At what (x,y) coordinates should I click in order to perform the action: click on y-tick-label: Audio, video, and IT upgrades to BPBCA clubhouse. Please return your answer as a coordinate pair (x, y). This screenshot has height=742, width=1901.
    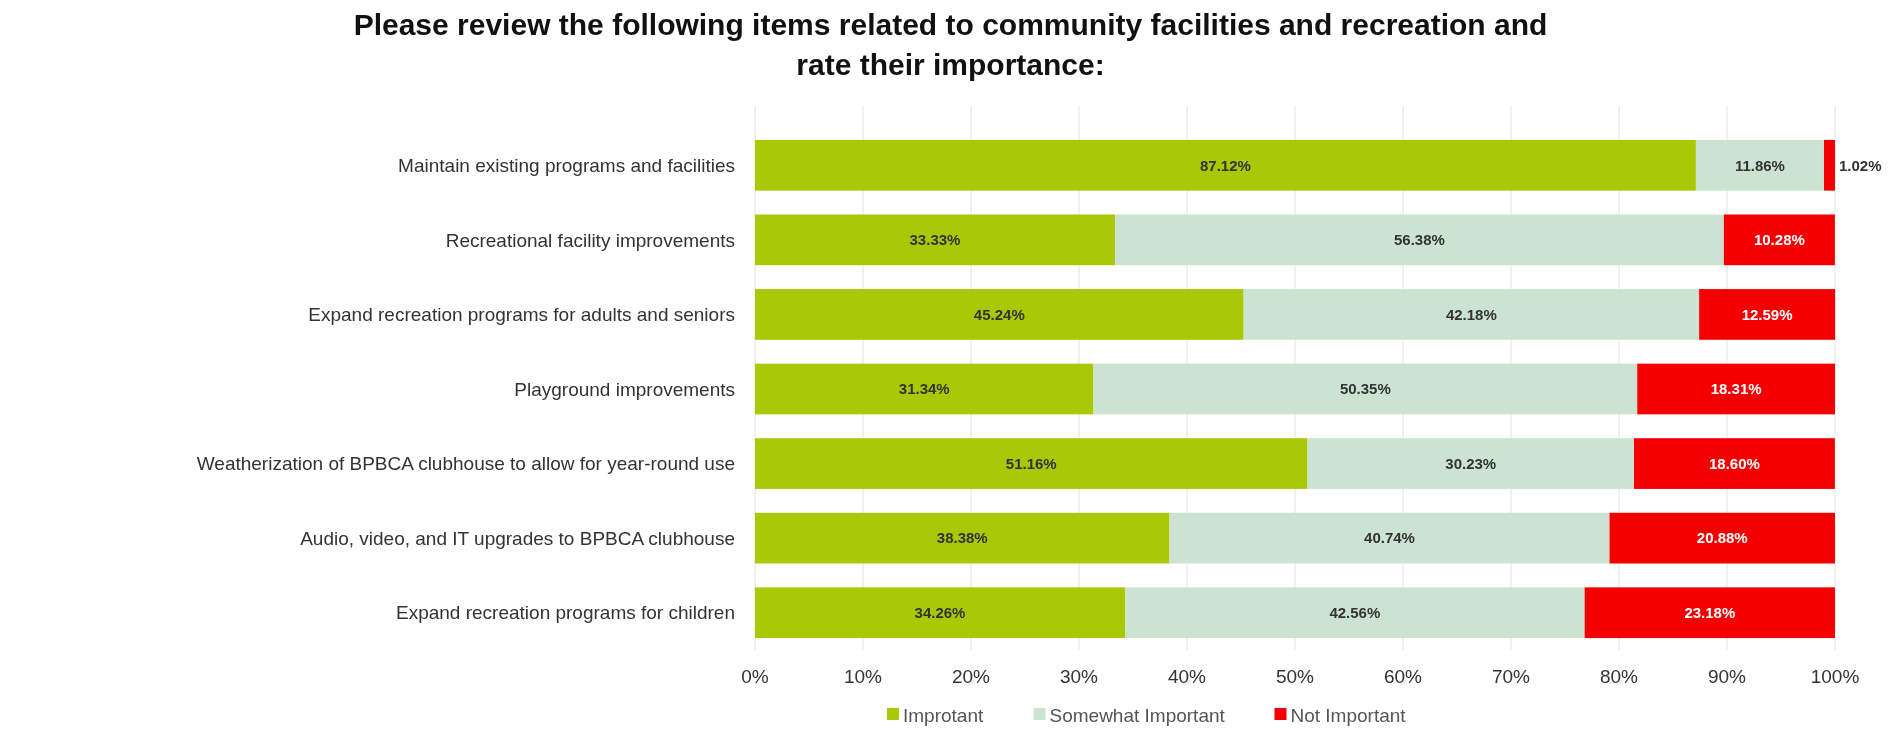
    Looking at the image, I should click on (517, 538).